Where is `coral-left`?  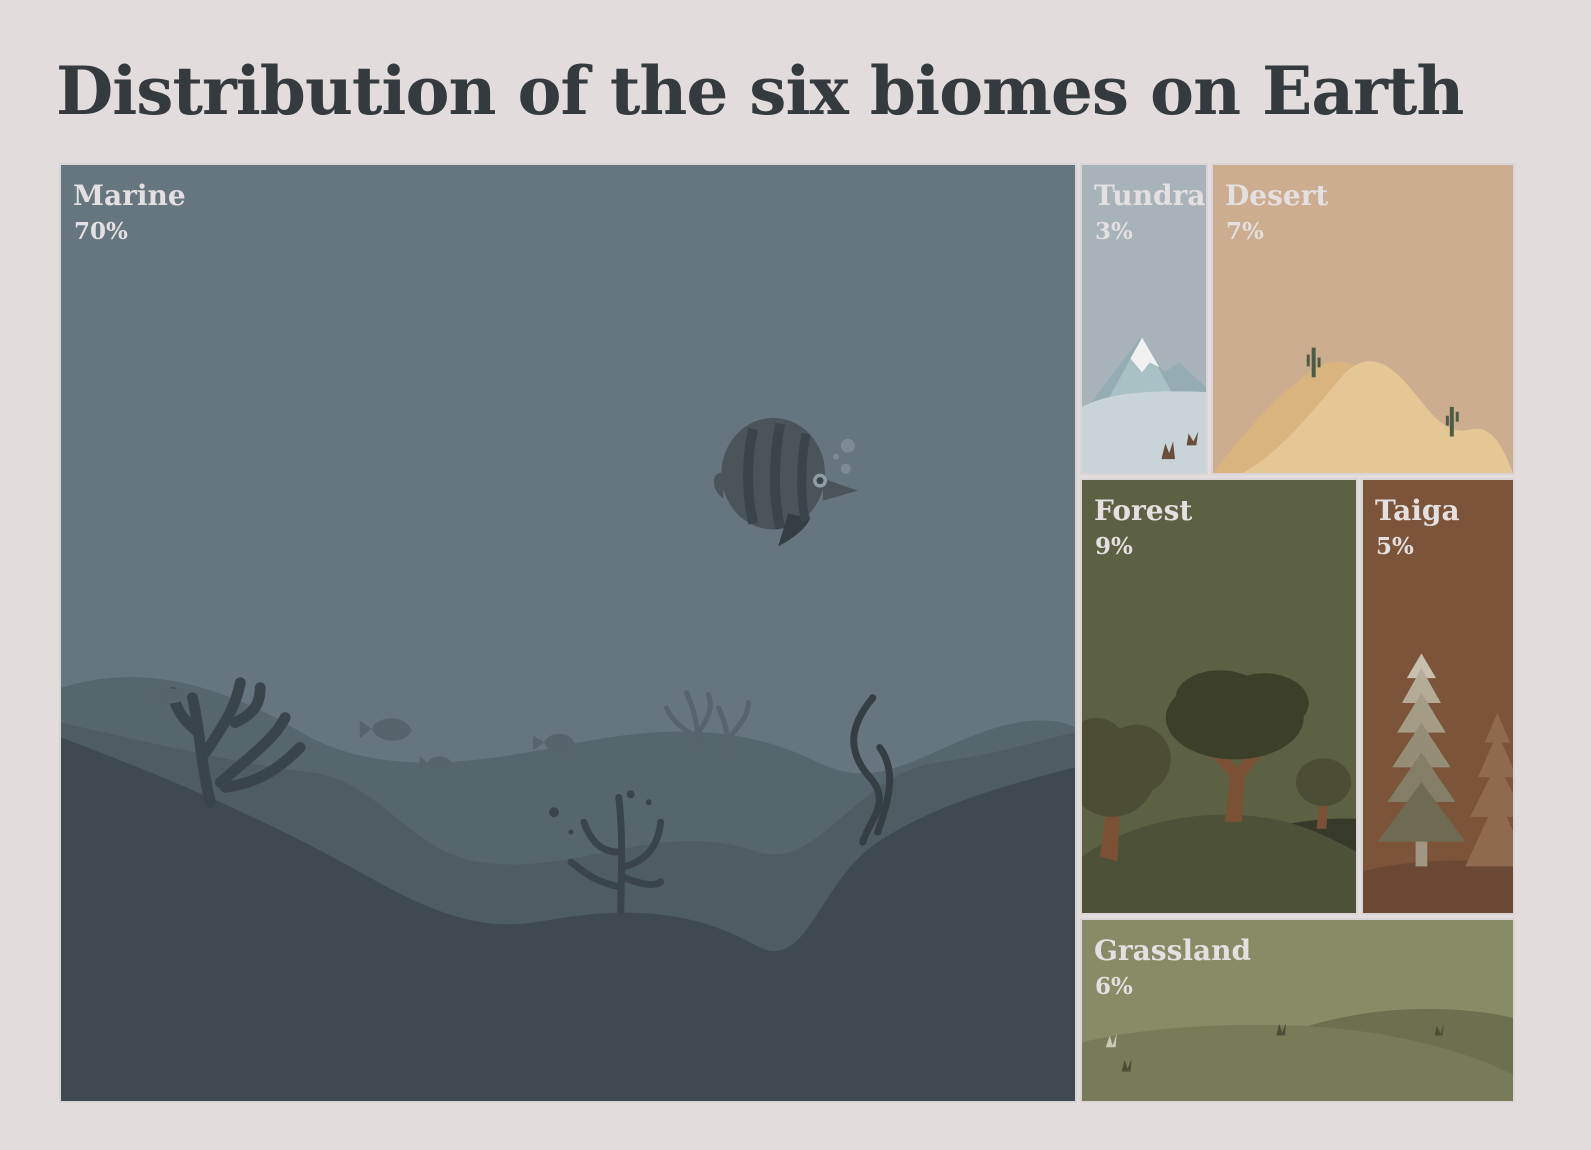
coral-left is located at coordinates (236, 742).